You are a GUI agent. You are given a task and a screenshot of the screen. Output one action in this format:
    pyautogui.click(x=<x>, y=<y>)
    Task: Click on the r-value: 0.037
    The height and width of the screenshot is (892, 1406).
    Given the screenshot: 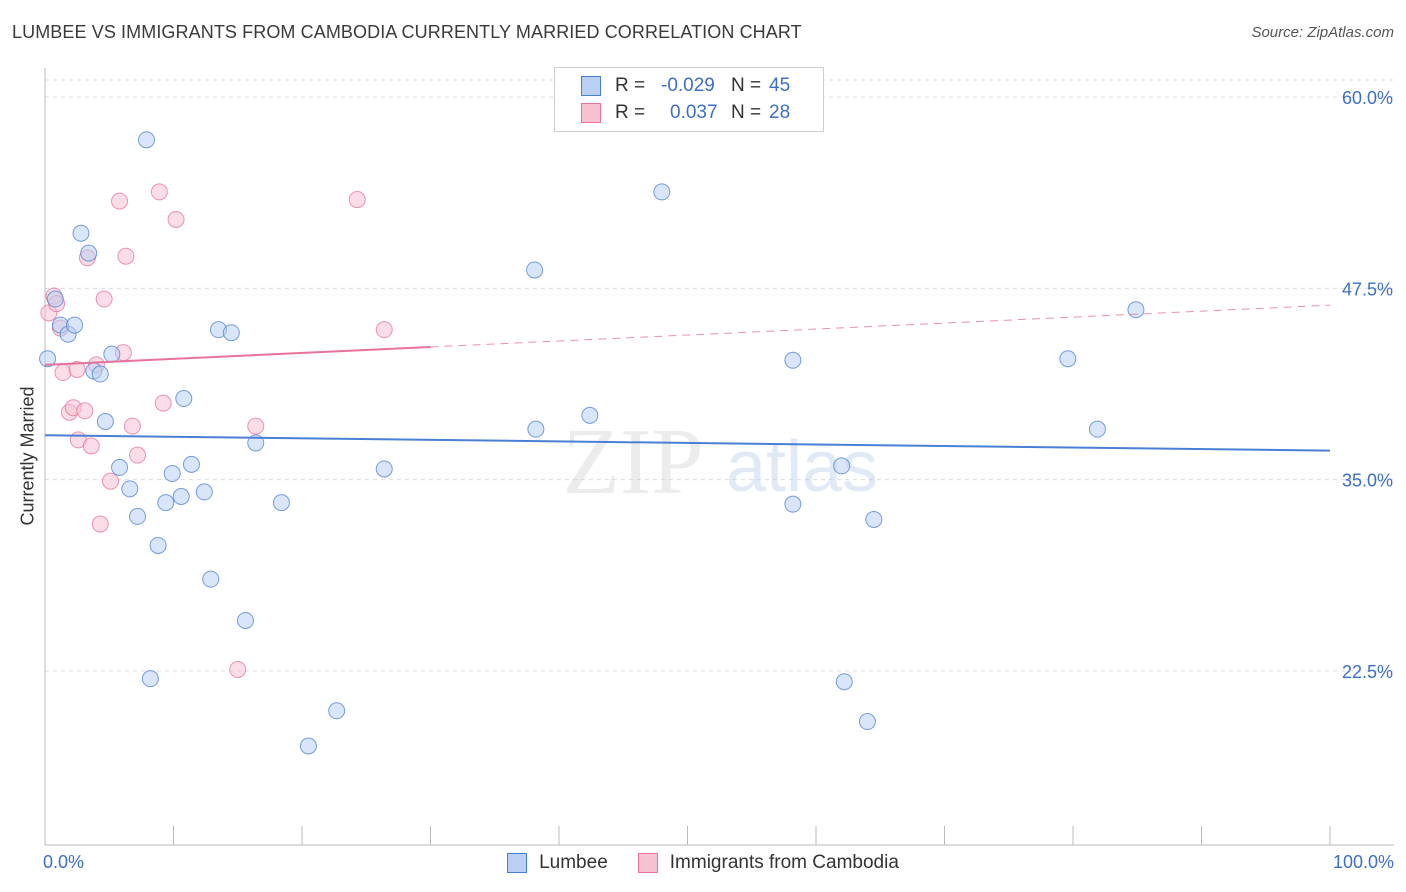 What is the action you would take?
    pyautogui.click(x=694, y=112)
    